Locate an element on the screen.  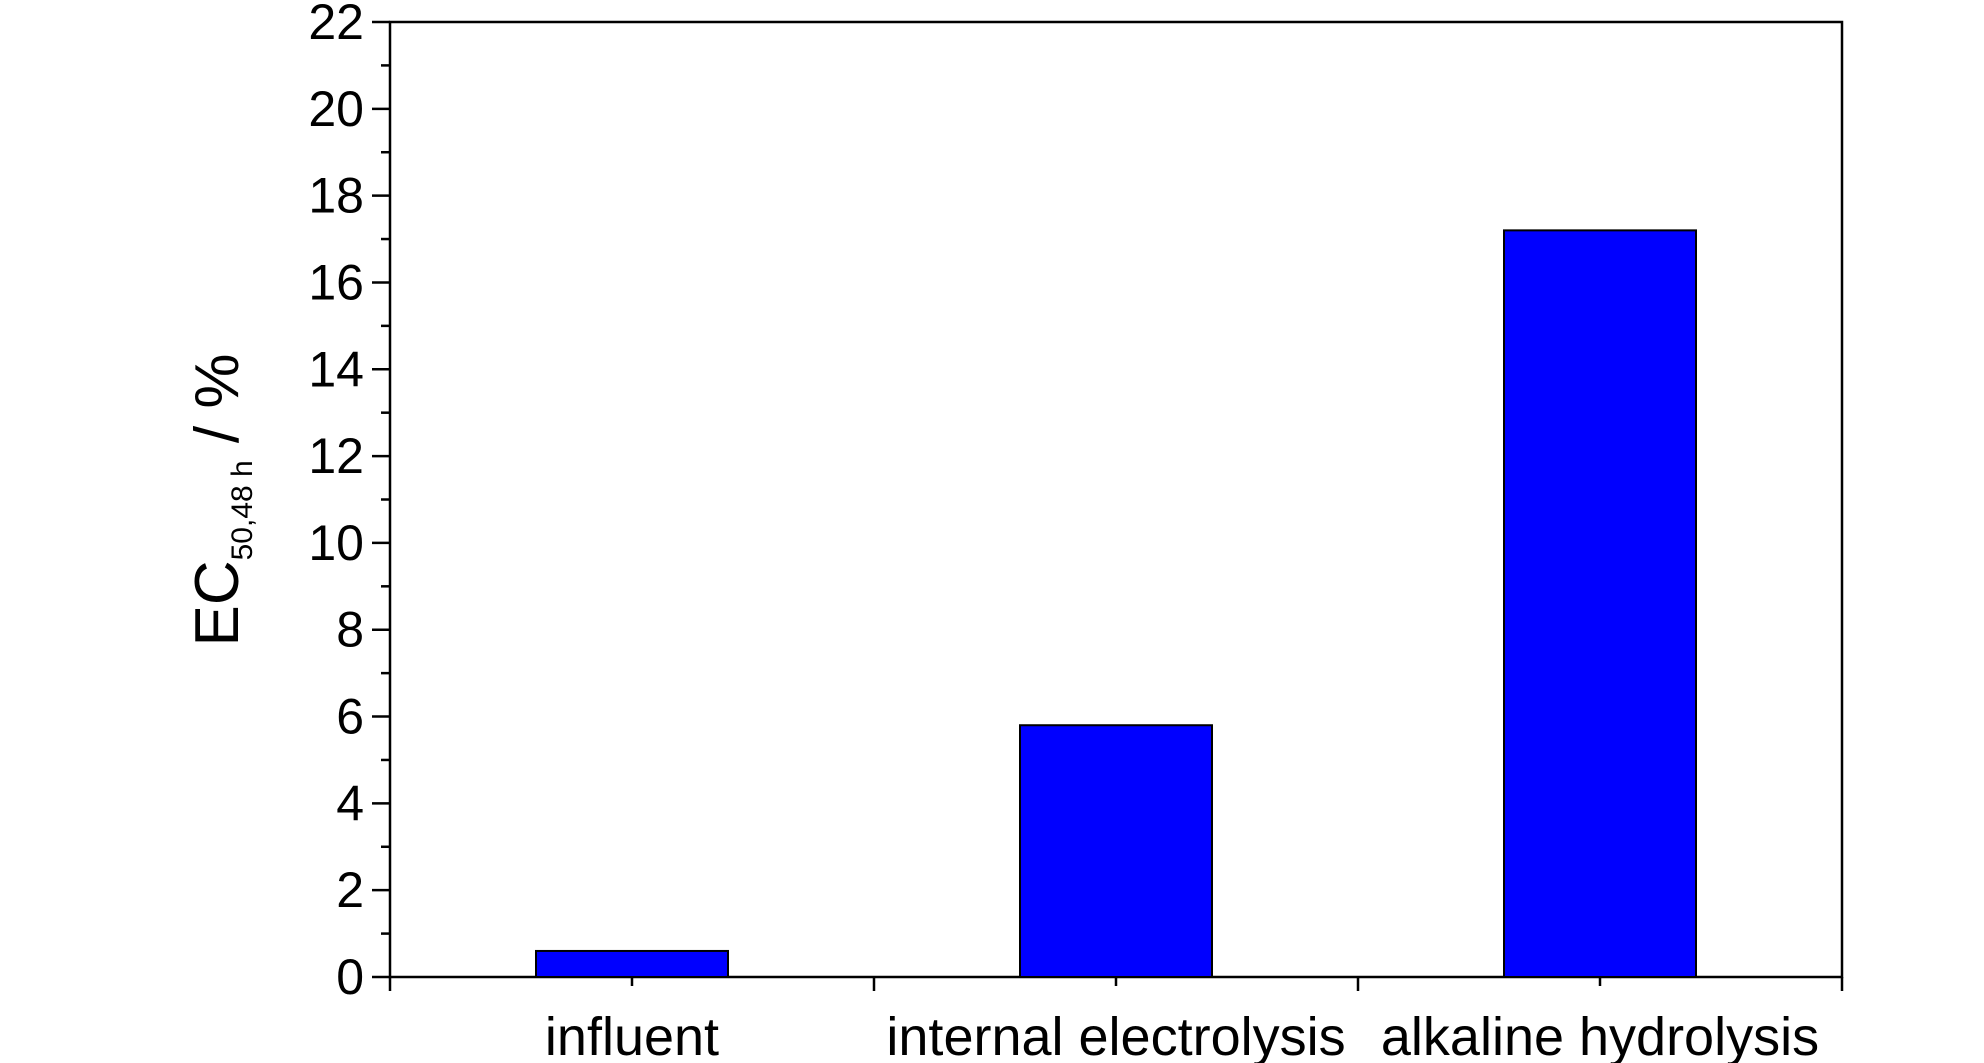
y-axis-label: EC50,48 h / % is located at coordinates (221, 499).